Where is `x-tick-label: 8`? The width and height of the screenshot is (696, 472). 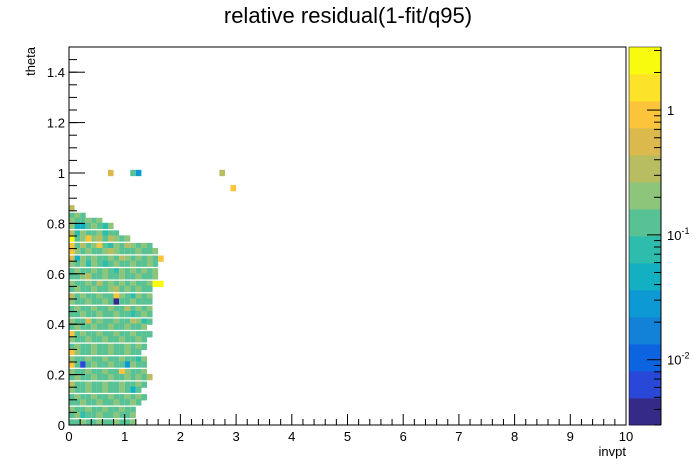
x-tick-label: 8 is located at coordinates (514, 436).